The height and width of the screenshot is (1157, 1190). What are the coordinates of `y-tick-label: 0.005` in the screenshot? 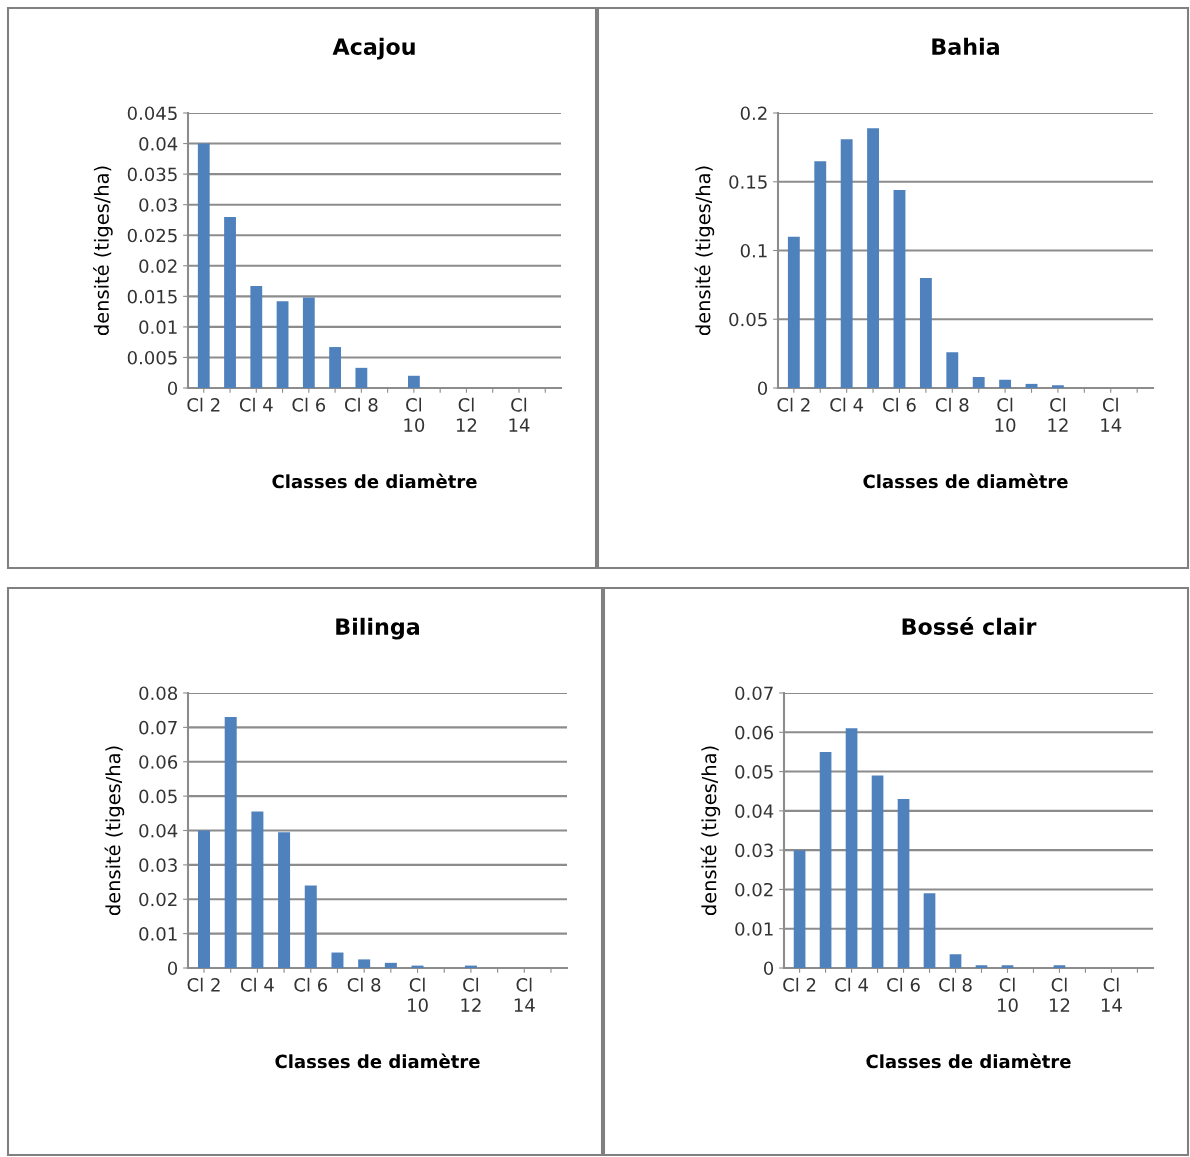 It's located at (152, 357).